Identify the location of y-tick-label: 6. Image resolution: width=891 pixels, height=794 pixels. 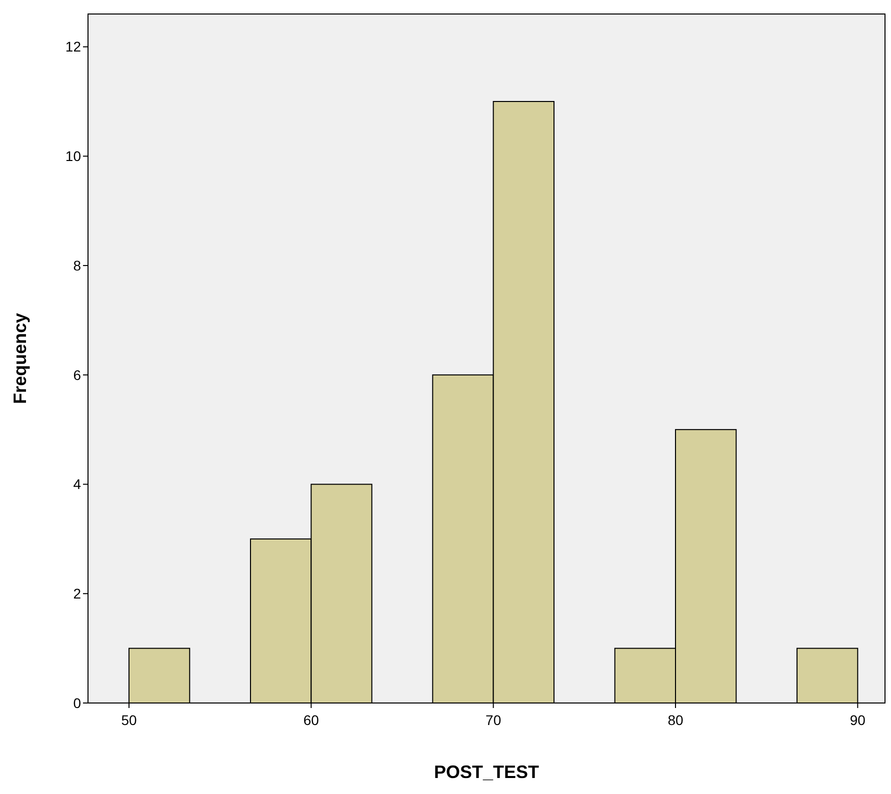
(77, 374).